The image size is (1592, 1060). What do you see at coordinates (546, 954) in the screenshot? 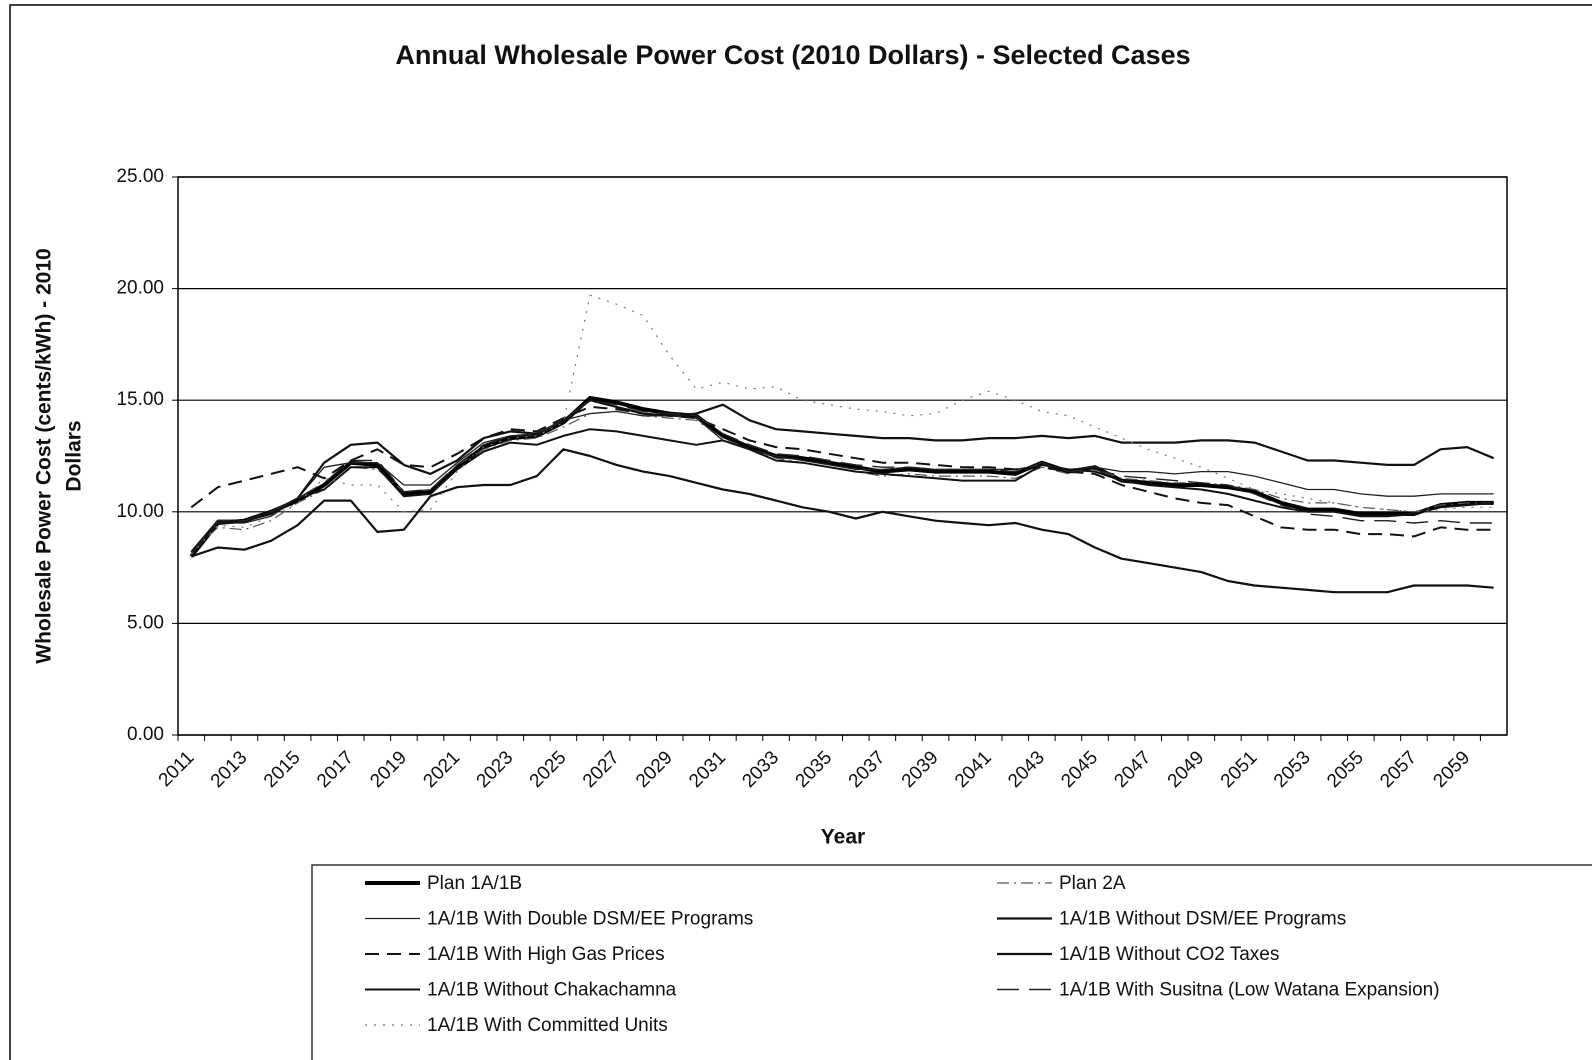
I see `legend-label: 1A/1B With High Gas Prices` at bounding box center [546, 954].